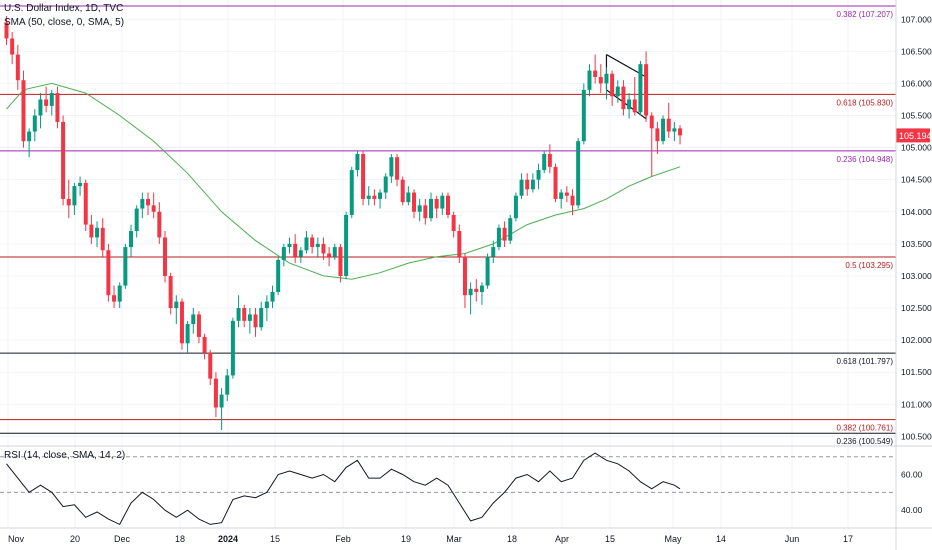 This screenshot has width=932, height=550. I want to click on current-price-badge, so click(913, 135).